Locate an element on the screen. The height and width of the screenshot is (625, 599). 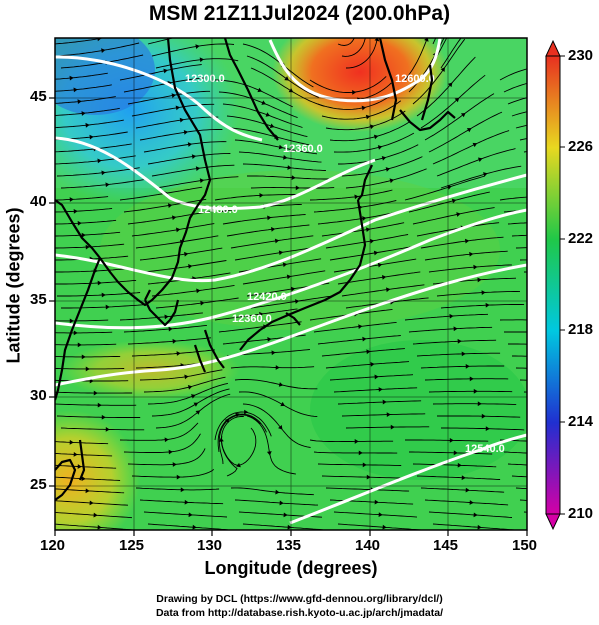
colorbar-tick-label: 226 is located at coordinates (581, 146).